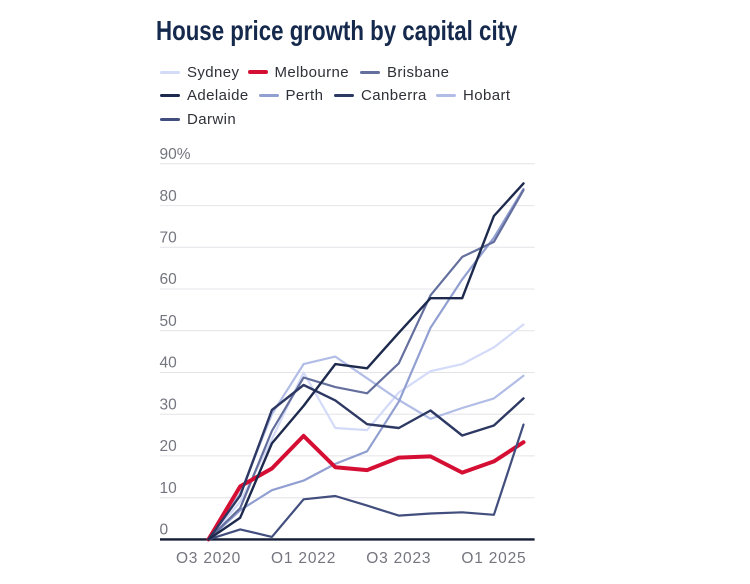  What do you see at coordinates (169, 404) in the screenshot?
I see `svg-text: 30` at bounding box center [169, 404].